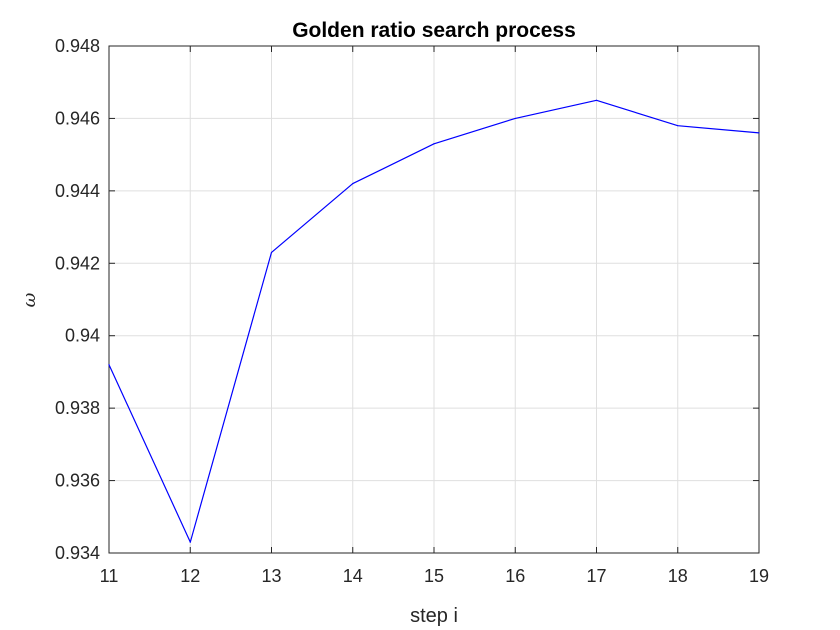 The height and width of the screenshot is (630, 840). Describe the element at coordinates (190, 576) in the screenshot. I see `x-tick-label: 12` at that location.